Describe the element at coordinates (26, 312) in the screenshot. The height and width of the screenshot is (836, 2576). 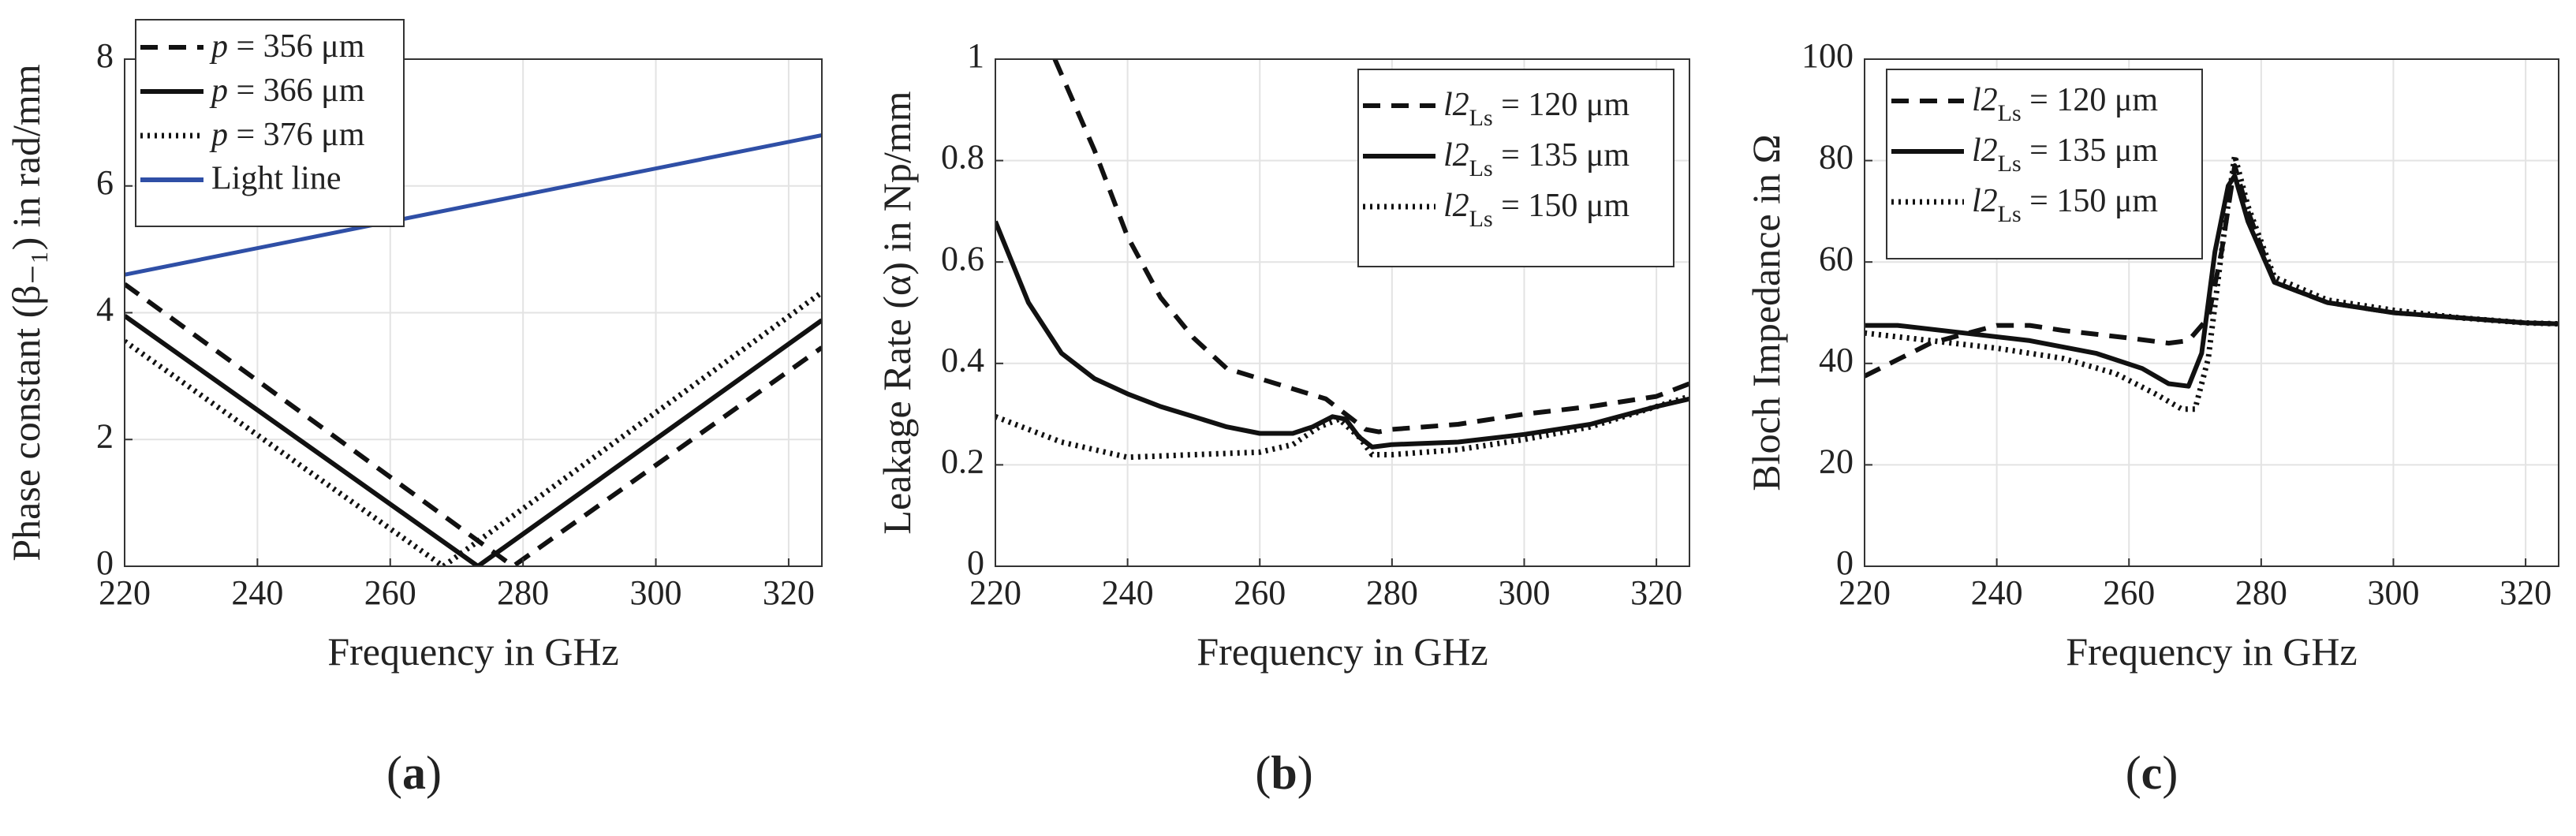
I see `y-axis-label: Phase constant (β₋₁) in rad/mm` at that location.